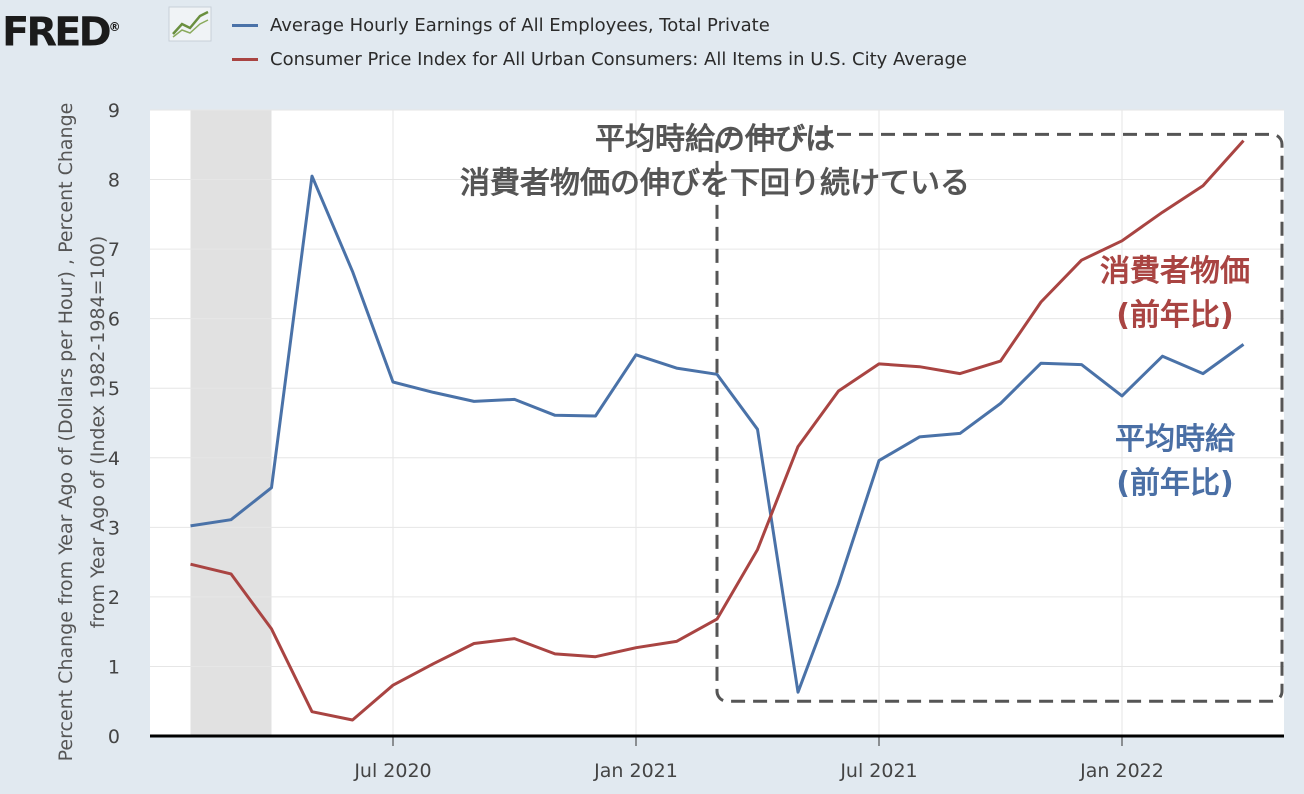 This screenshot has width=1304, height=794. What do you see at coordinates (114, 528) in the screenshot?
I see `y-tick-label: 3` at bounding box center [114, 528].